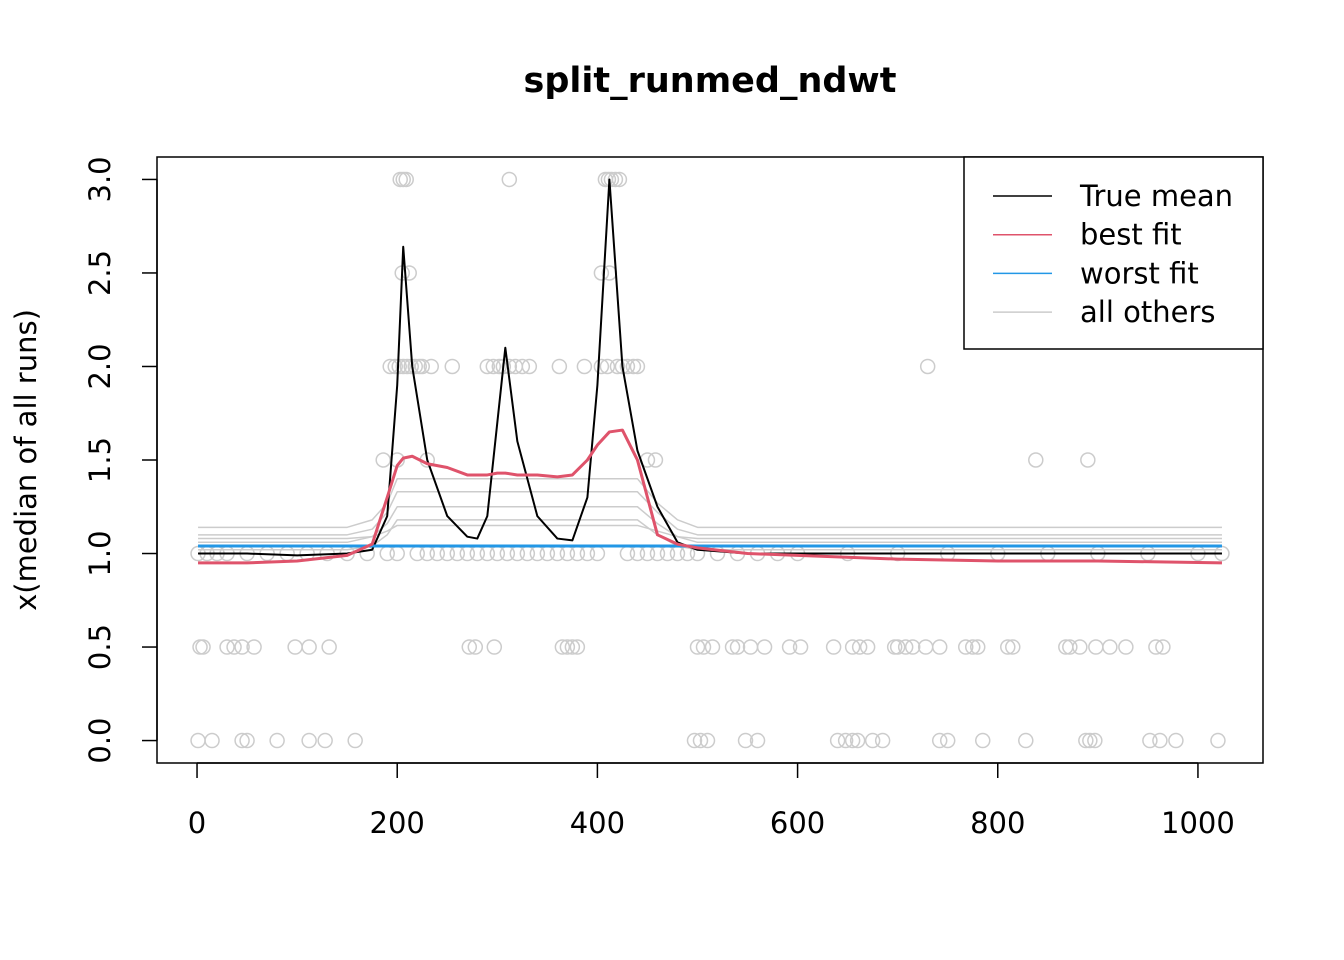 Image resolution: width=1344 pixels, height=960 pixels. Describe the element at coordinates (100, 647) in the screenshot. I see `y-tick-label: 0.5` at that location.